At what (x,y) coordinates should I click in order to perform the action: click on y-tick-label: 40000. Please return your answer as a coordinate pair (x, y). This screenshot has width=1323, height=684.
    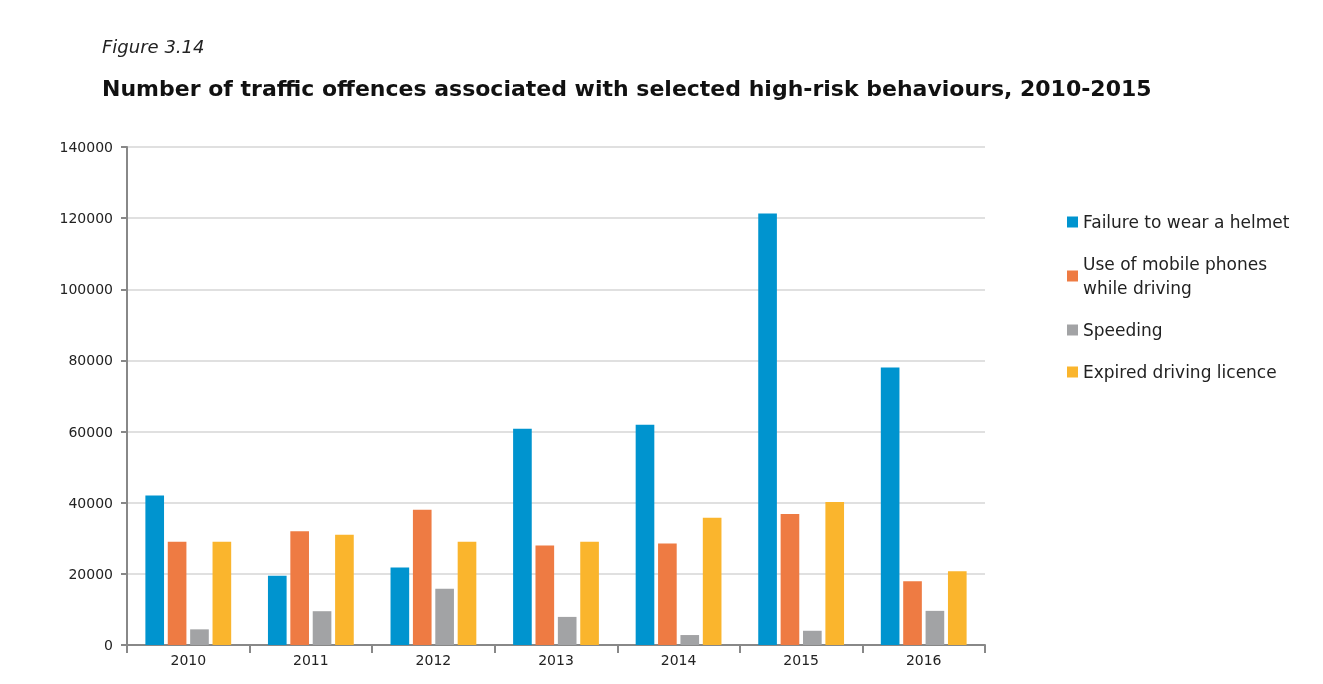
    Looking at the image, I should click on (90, 502).